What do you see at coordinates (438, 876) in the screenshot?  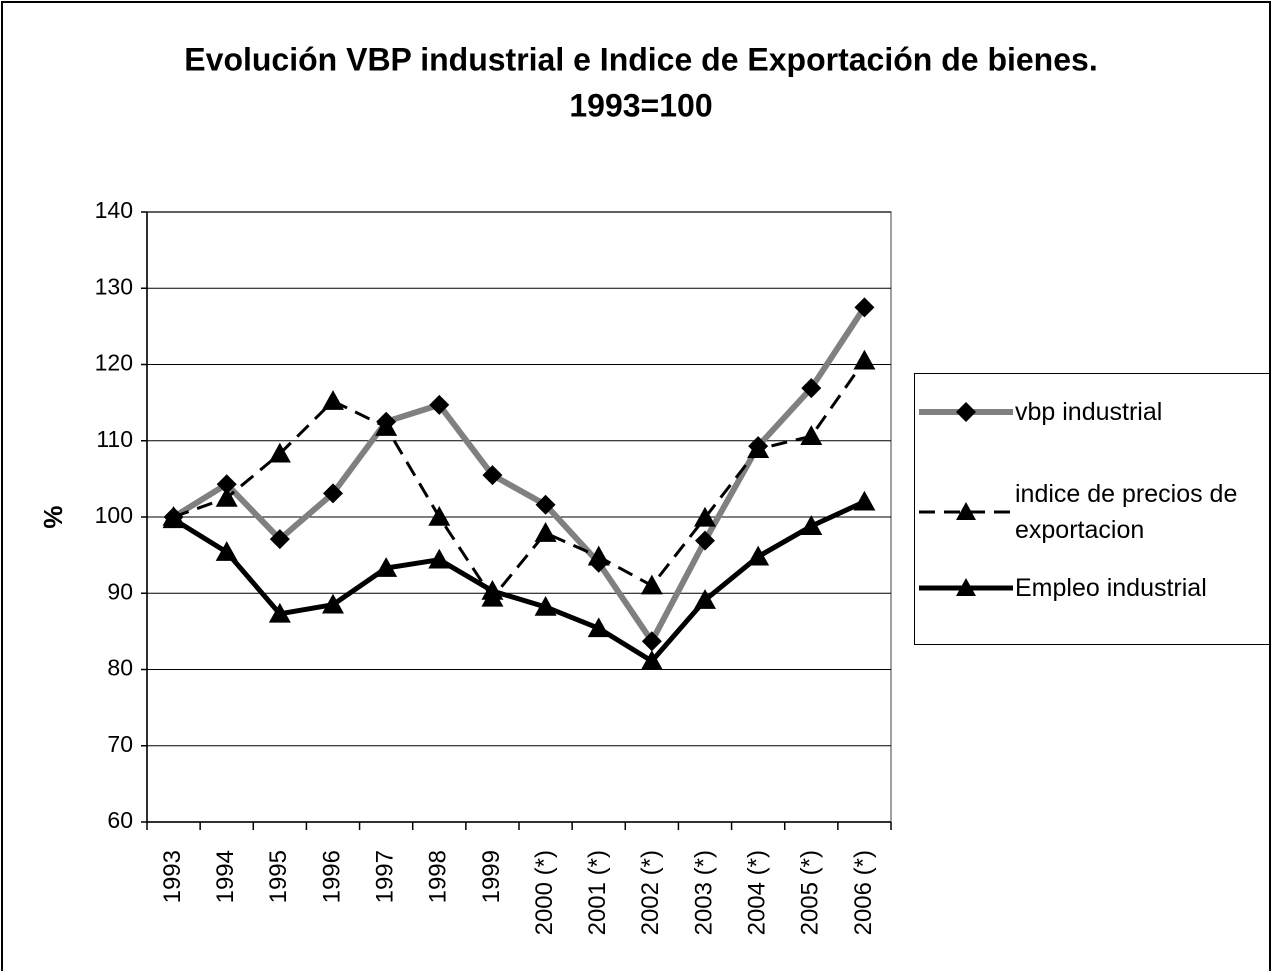 I see `x-tick-label: 1998` at bounding box center [438, 876].